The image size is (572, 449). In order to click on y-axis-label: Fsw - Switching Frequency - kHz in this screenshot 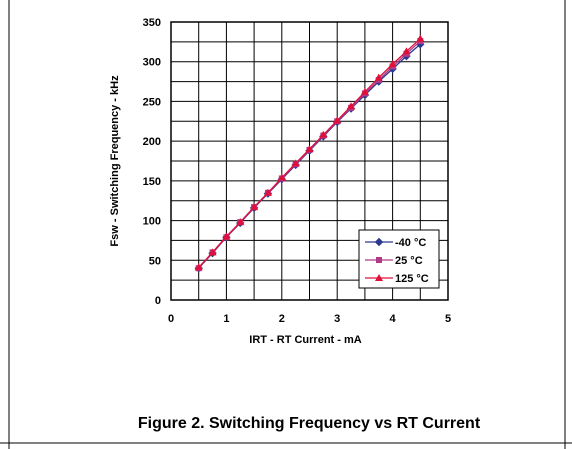, I will do `click(115, 161)`.